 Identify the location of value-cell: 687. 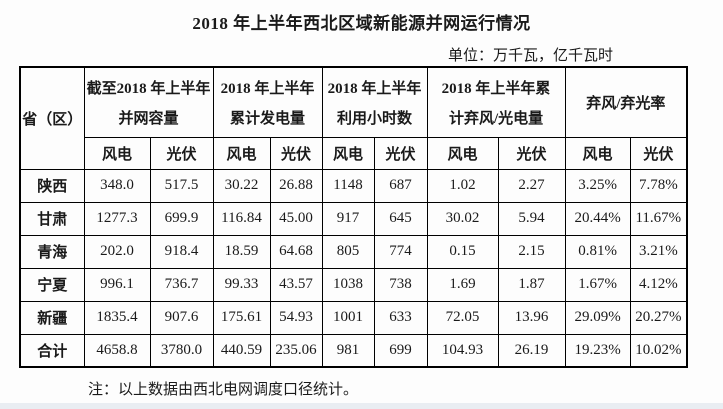
(400, 185).